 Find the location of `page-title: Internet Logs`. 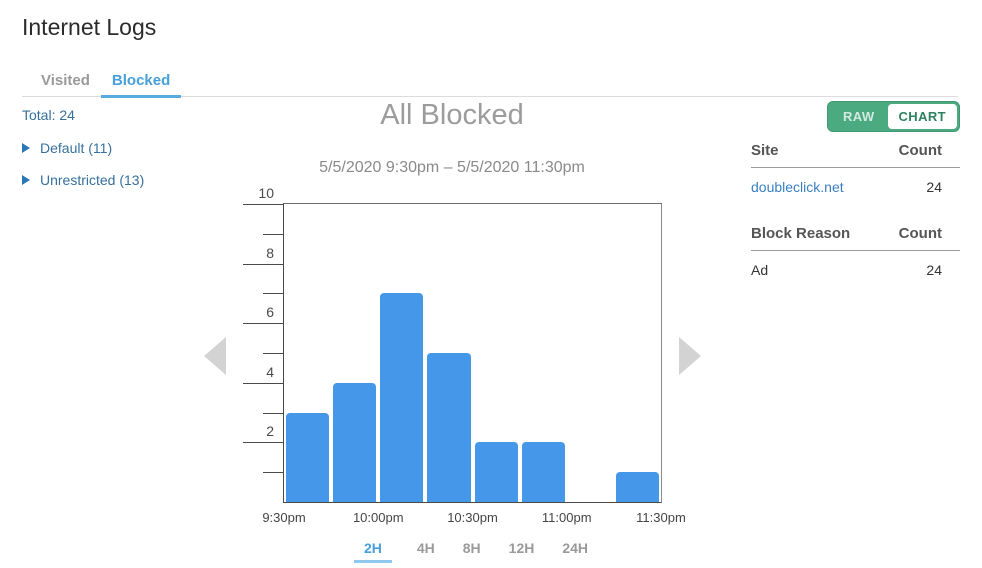

page-title: Internet Logs is located at coordinates (89, 27).